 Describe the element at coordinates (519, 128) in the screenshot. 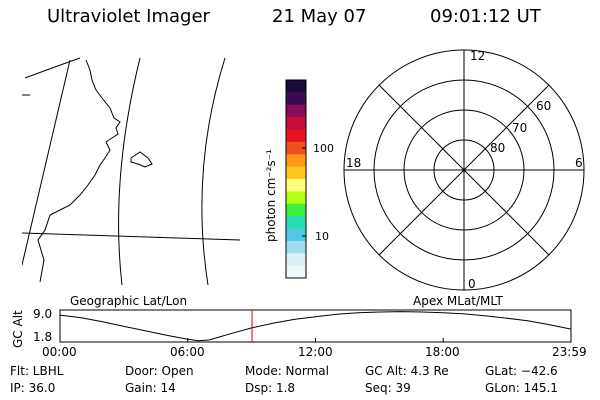

I see `lat-label-70: 70` at that location.